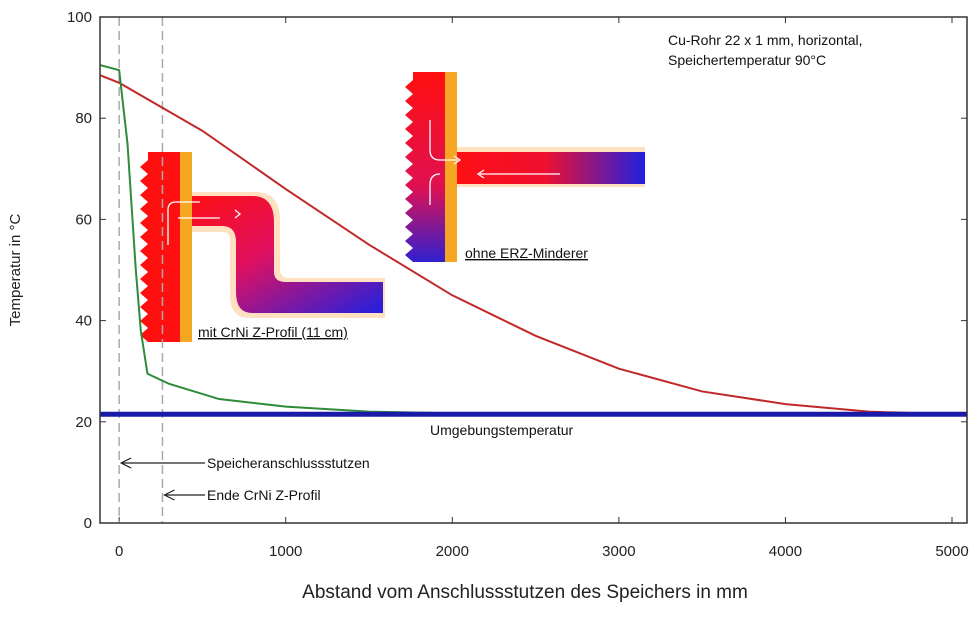 Image resolution: width=979 pixels, height=618 pixels. What do you see at coordinates (785, 551) in the screenshot?
I see `x-tick-label: 4000` at bounding box center [785, 551].